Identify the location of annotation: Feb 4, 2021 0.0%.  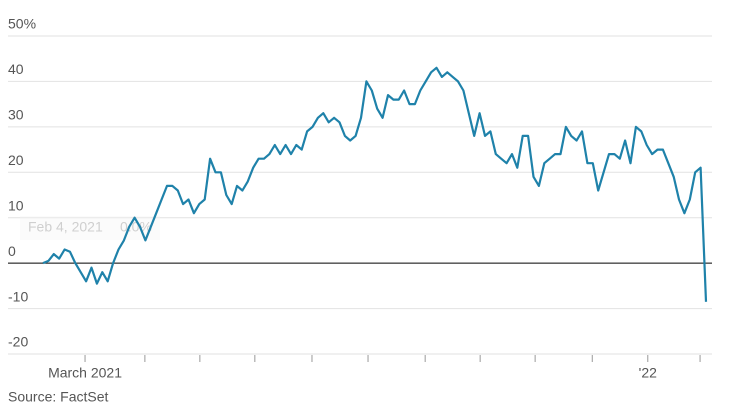
(90, 228).